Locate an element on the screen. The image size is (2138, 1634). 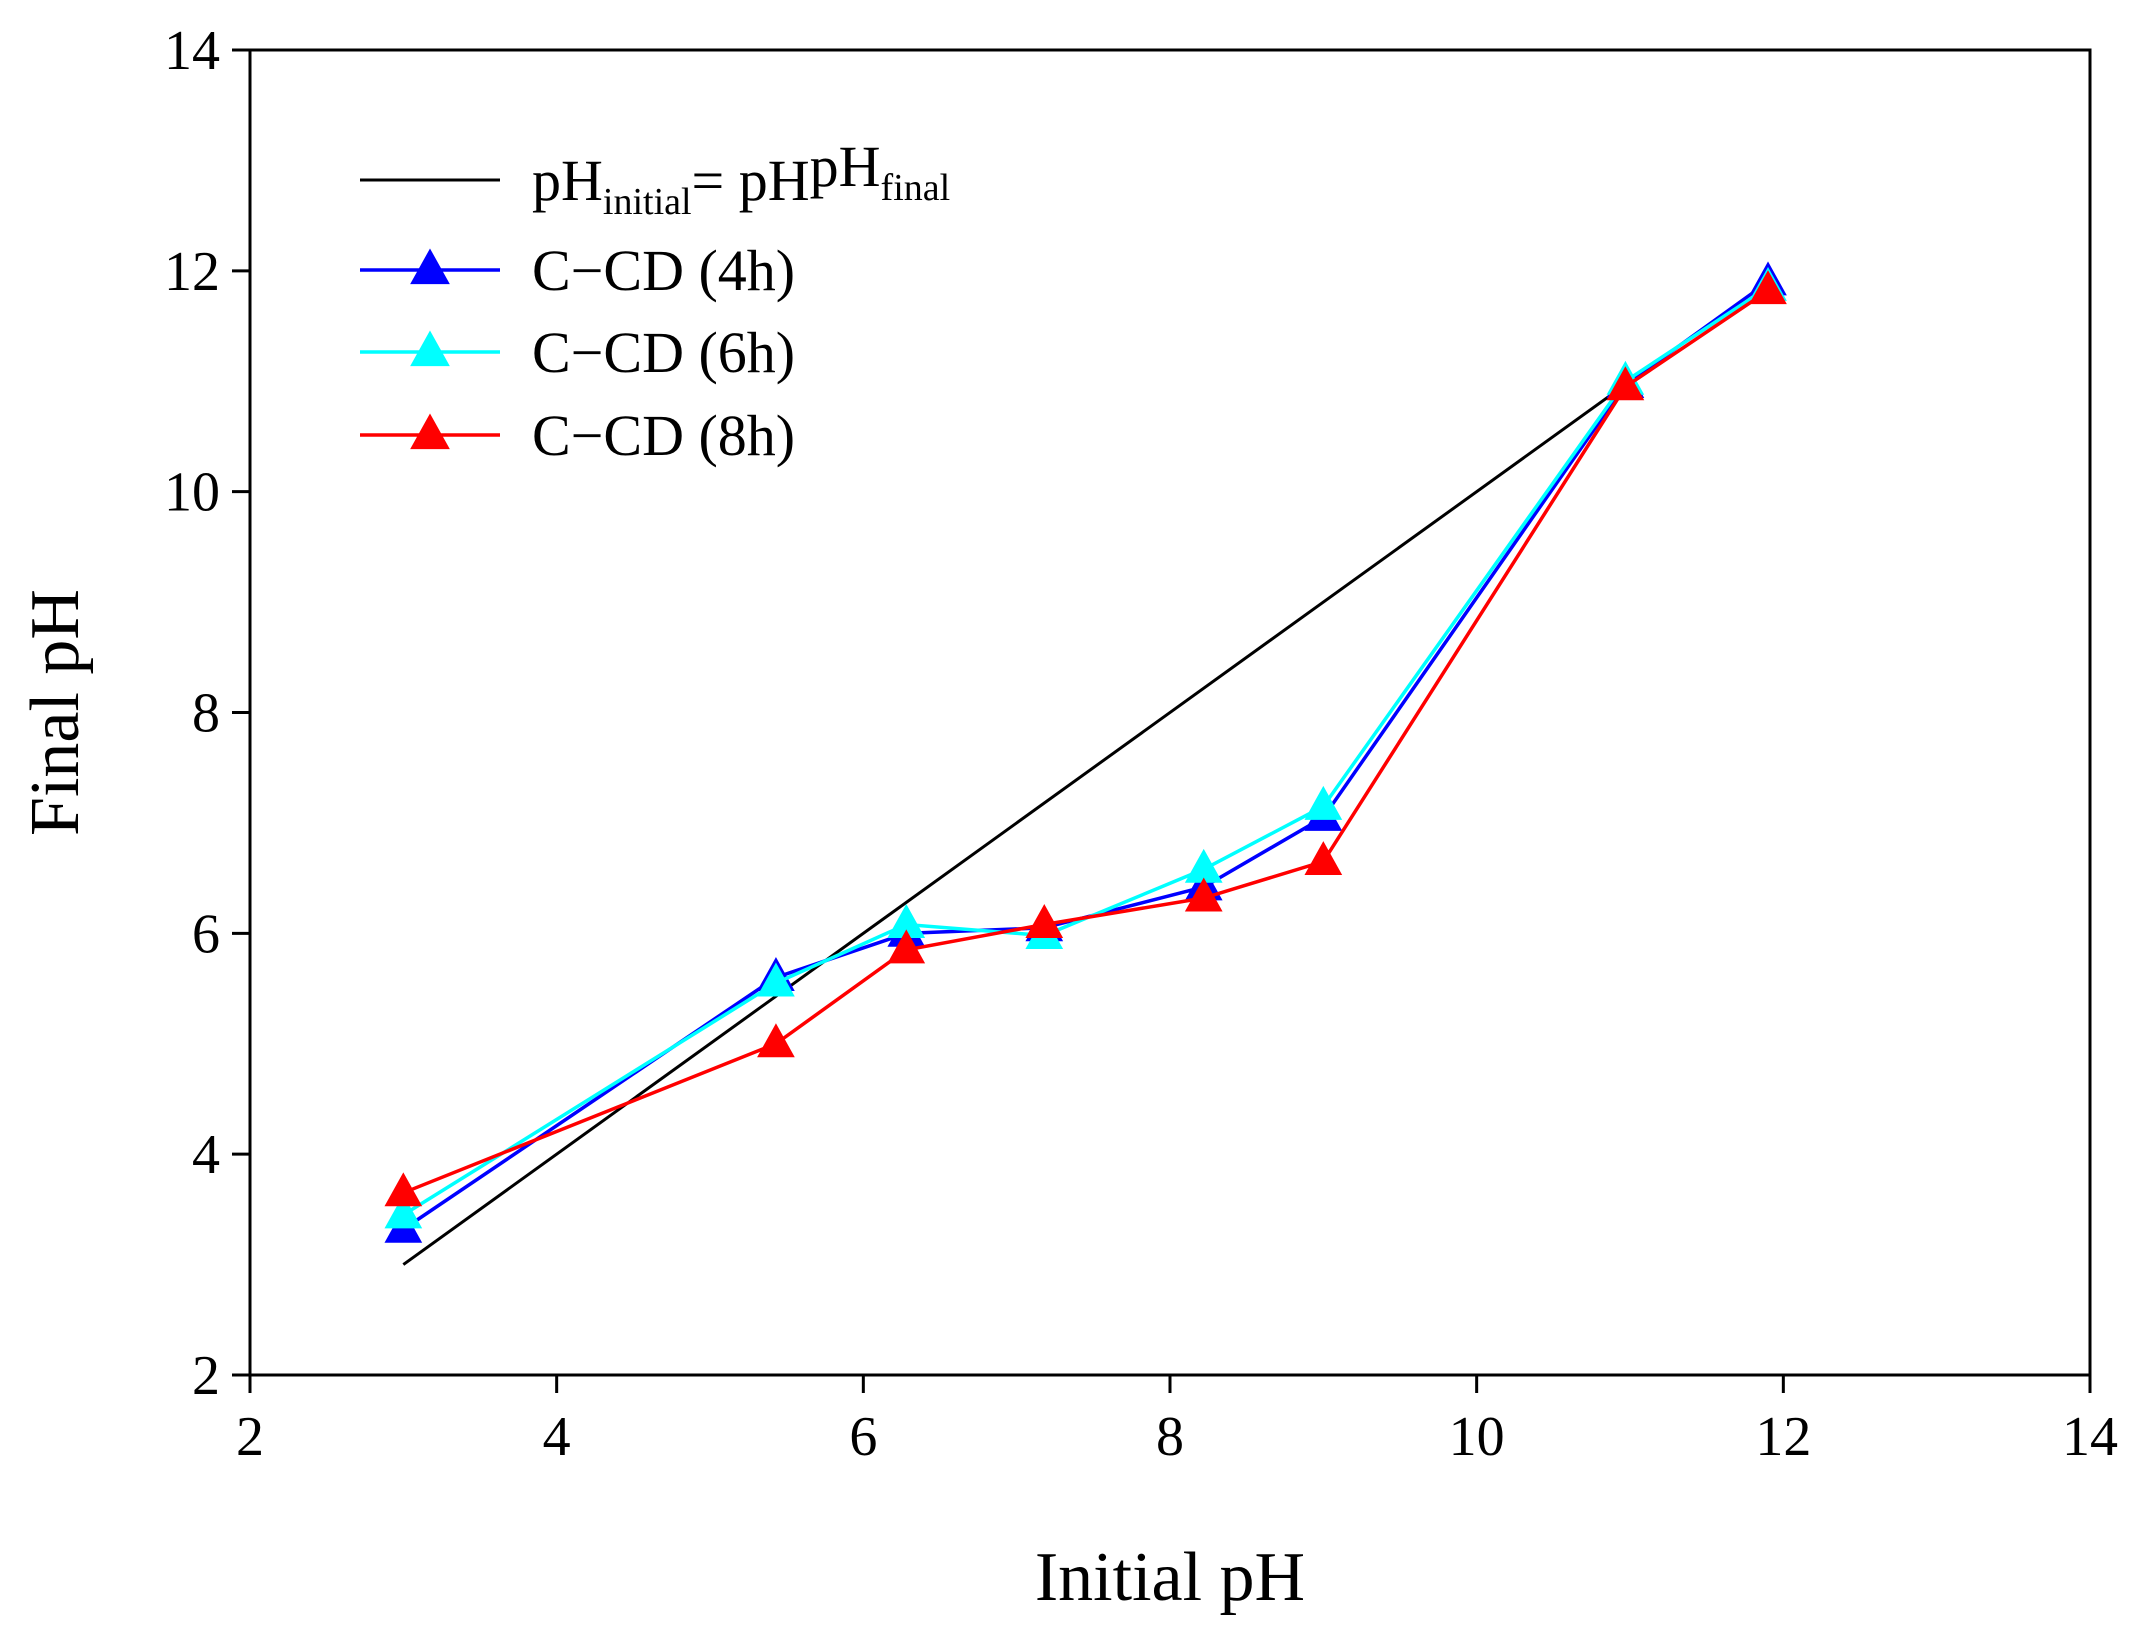
legend-series-label: C−CD (8h) is located at coordinates (663, 435).